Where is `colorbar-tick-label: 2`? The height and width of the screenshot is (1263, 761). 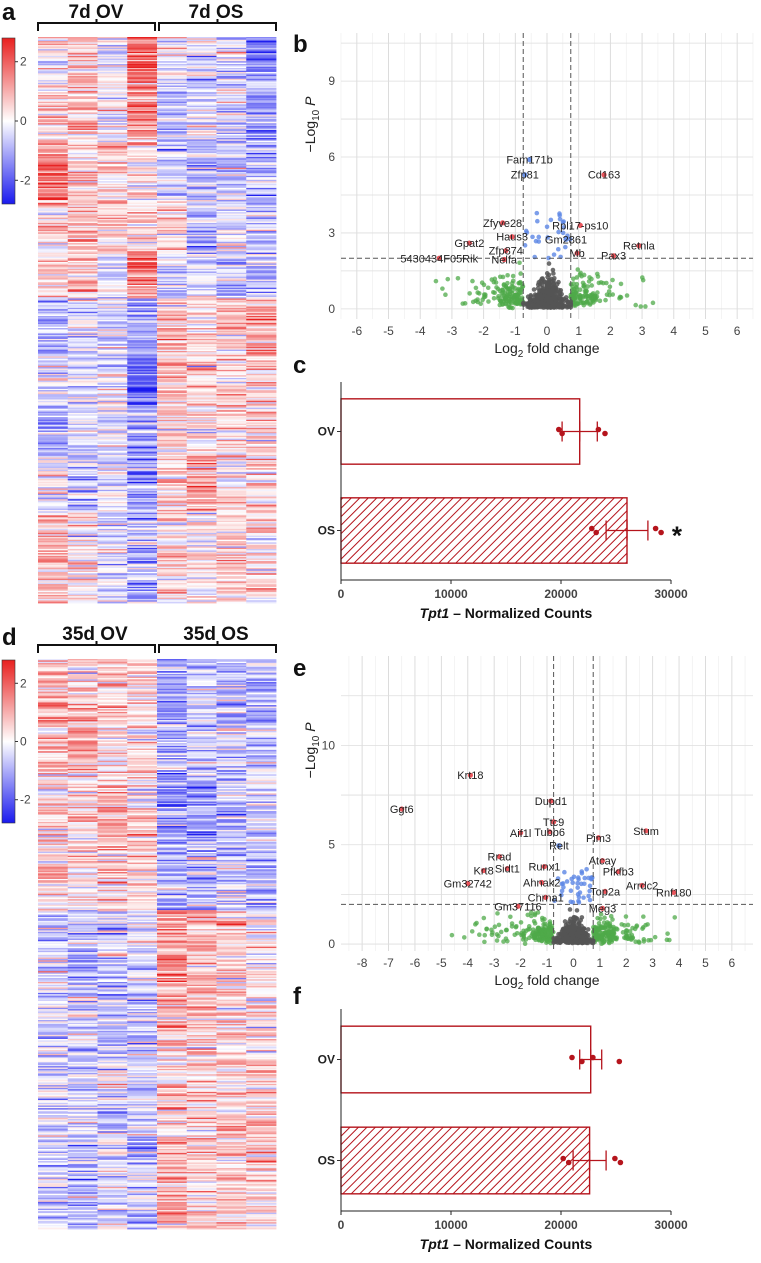
colorbar-tick-label: 2 is located at coordinates (23, 62).